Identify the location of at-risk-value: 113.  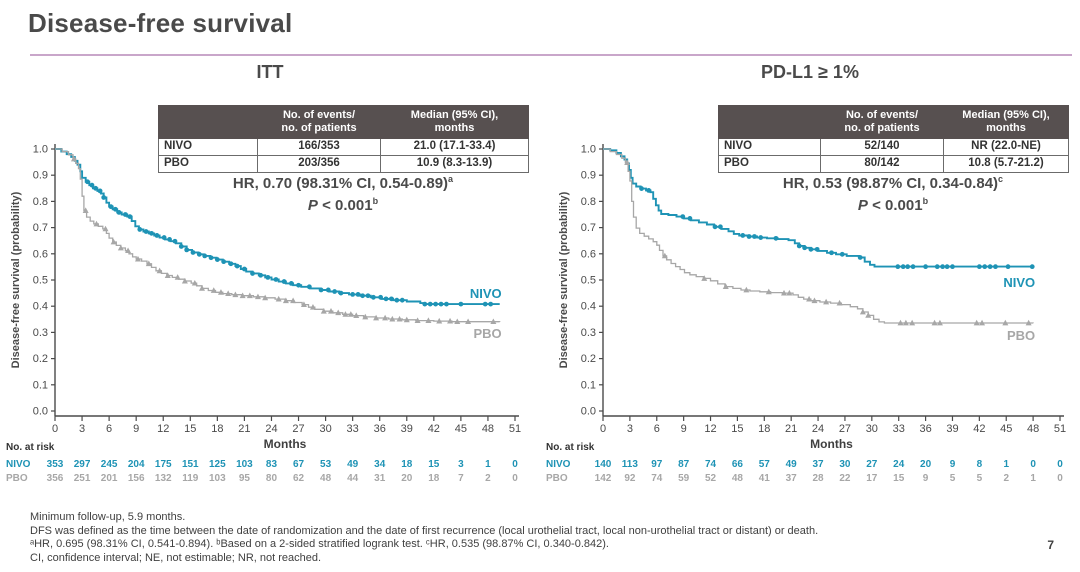
(630, 464).